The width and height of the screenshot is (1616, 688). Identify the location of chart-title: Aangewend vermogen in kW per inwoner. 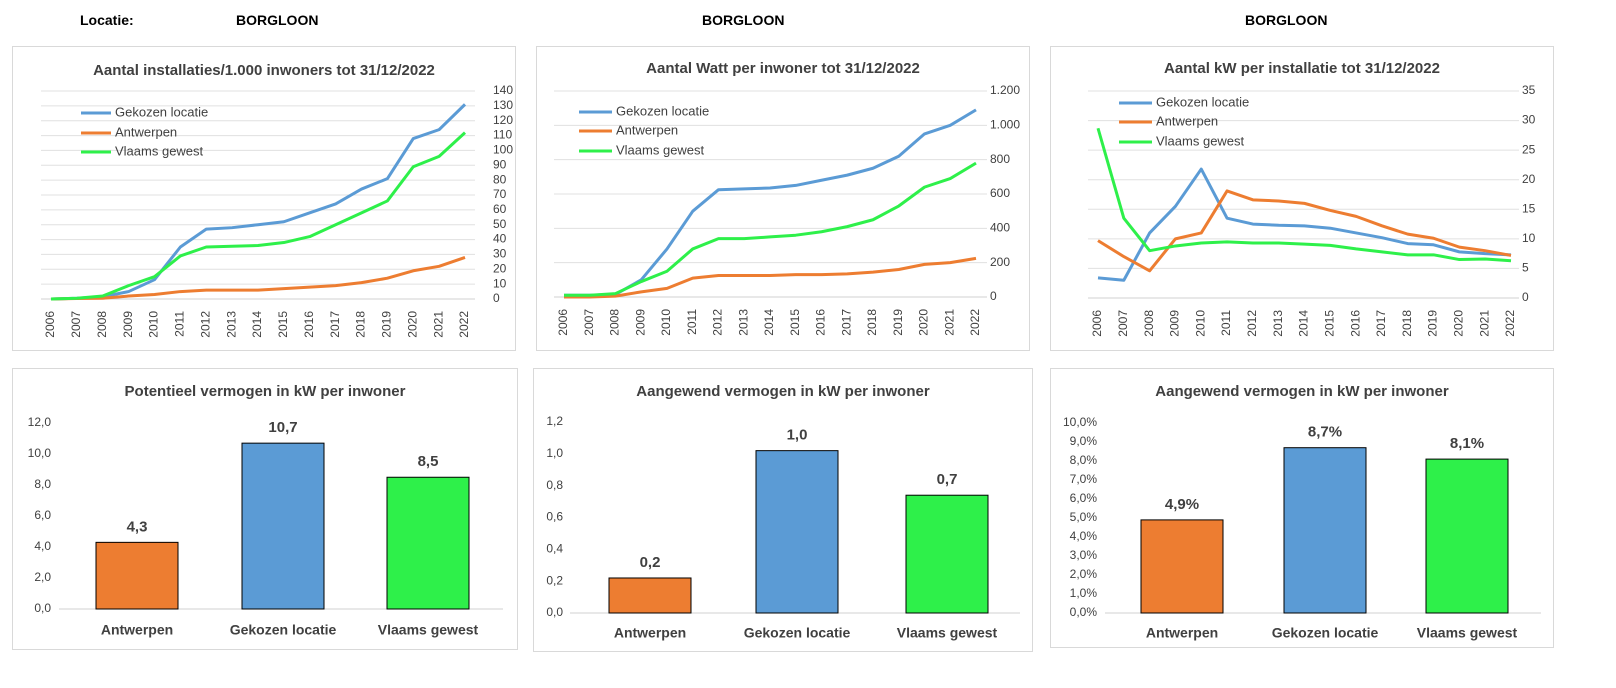
(1302, 391).